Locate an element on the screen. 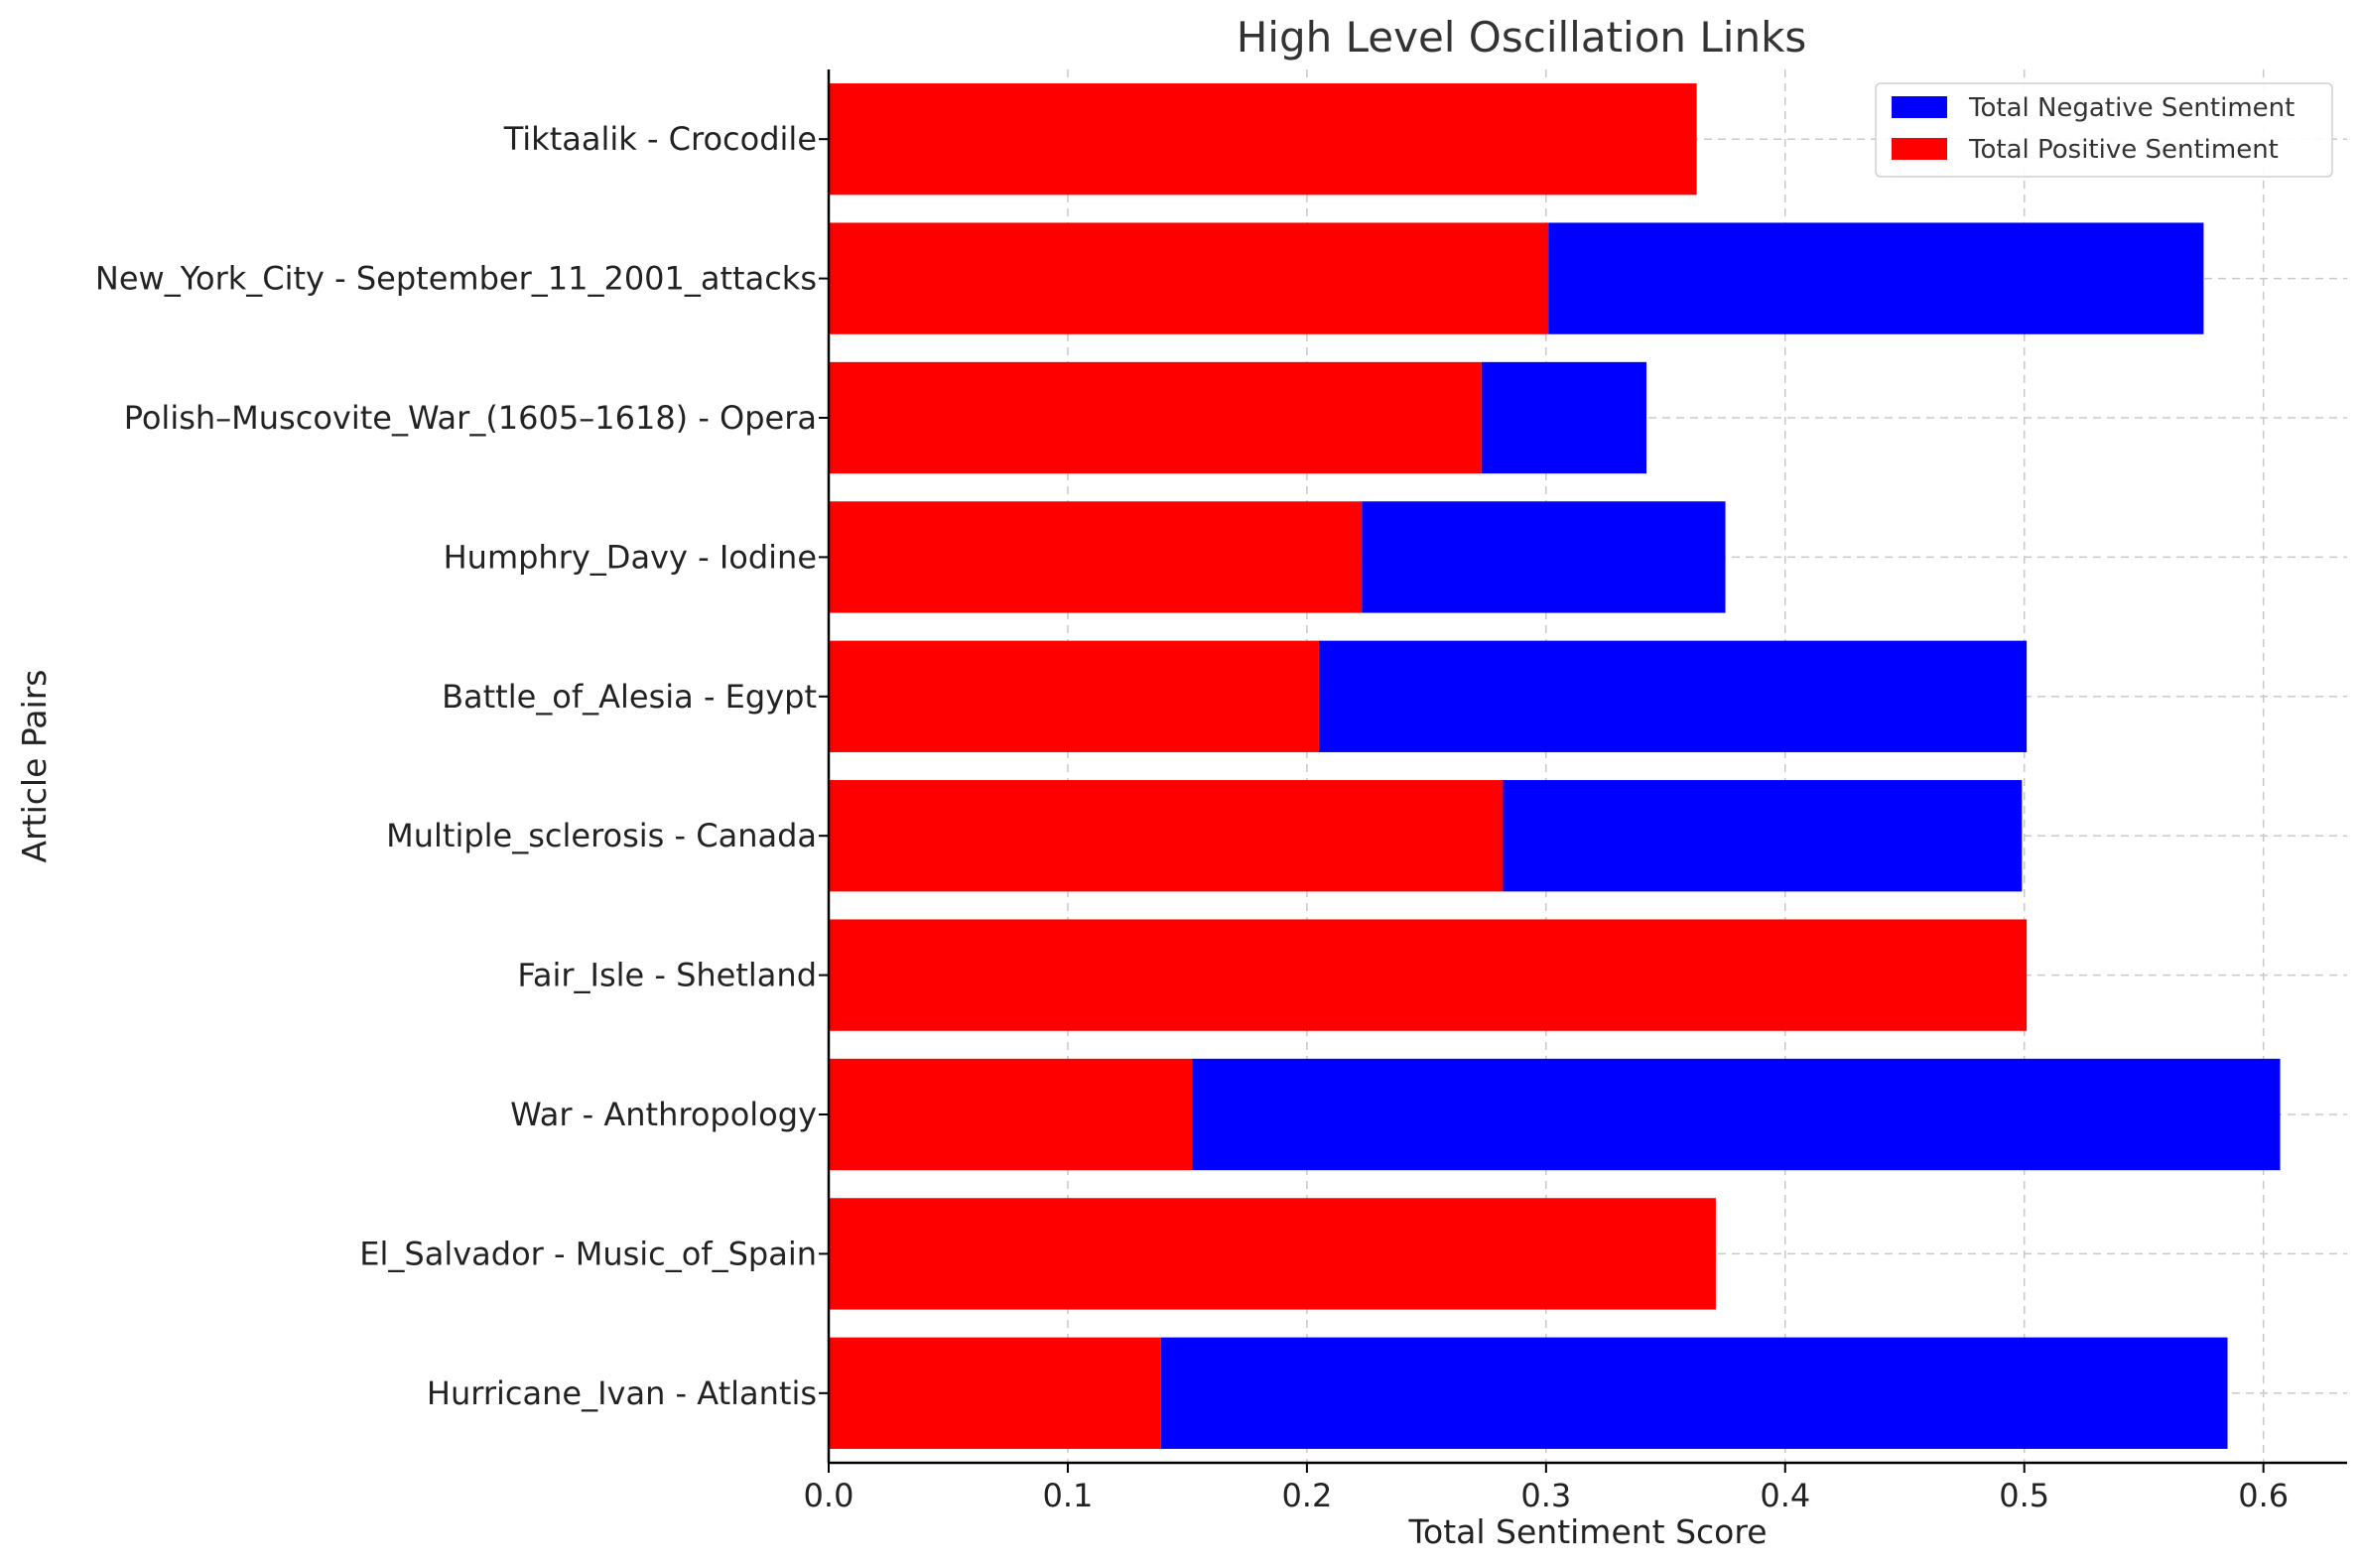 Image resolution: width=2361 pixels, height=1568 pixels. x-tick-label-5: 0.5 is located at coordinates (2024, 1495).